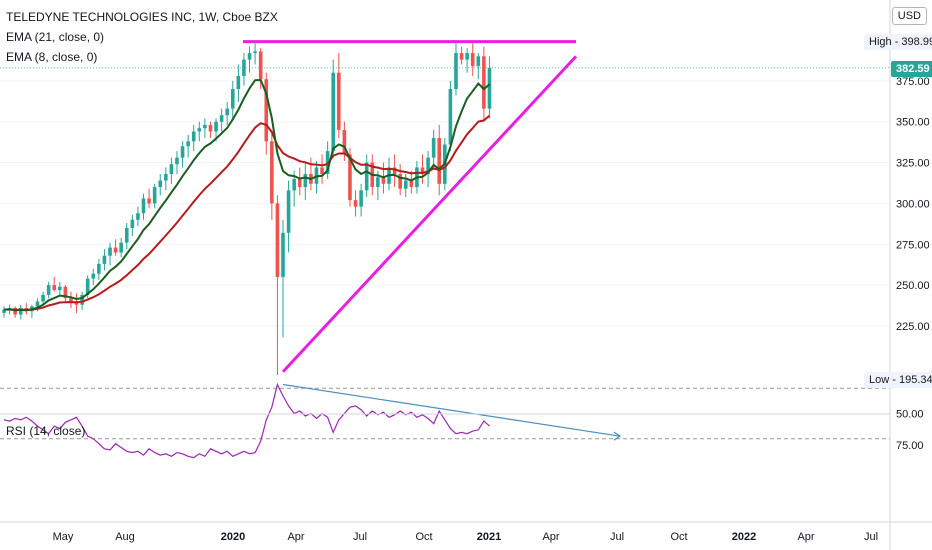 Image resolution: width=932 pixels, height=550 pixels. I want to click on high-sep: -, so click(896, 42).